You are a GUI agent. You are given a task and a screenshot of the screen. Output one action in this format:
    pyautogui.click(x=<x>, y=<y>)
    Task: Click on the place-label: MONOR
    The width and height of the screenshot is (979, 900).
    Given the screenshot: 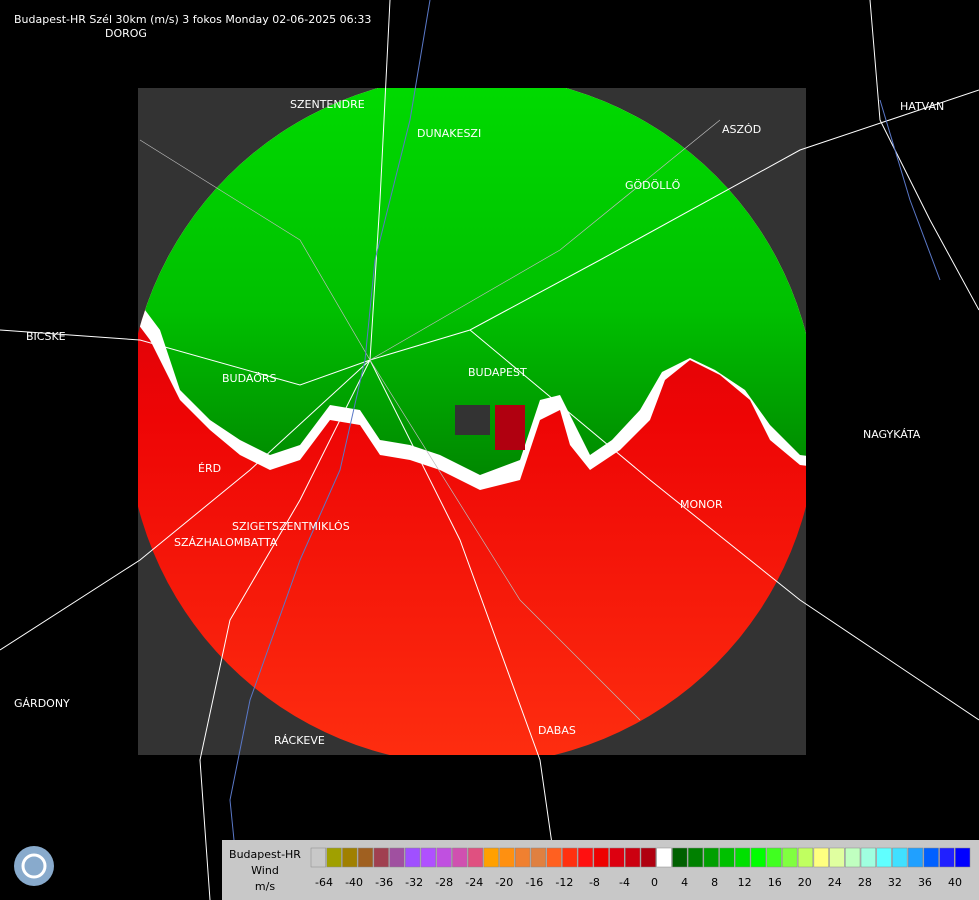 What is the action you would take?
    pyautogui.click(x=701, y=504)
    